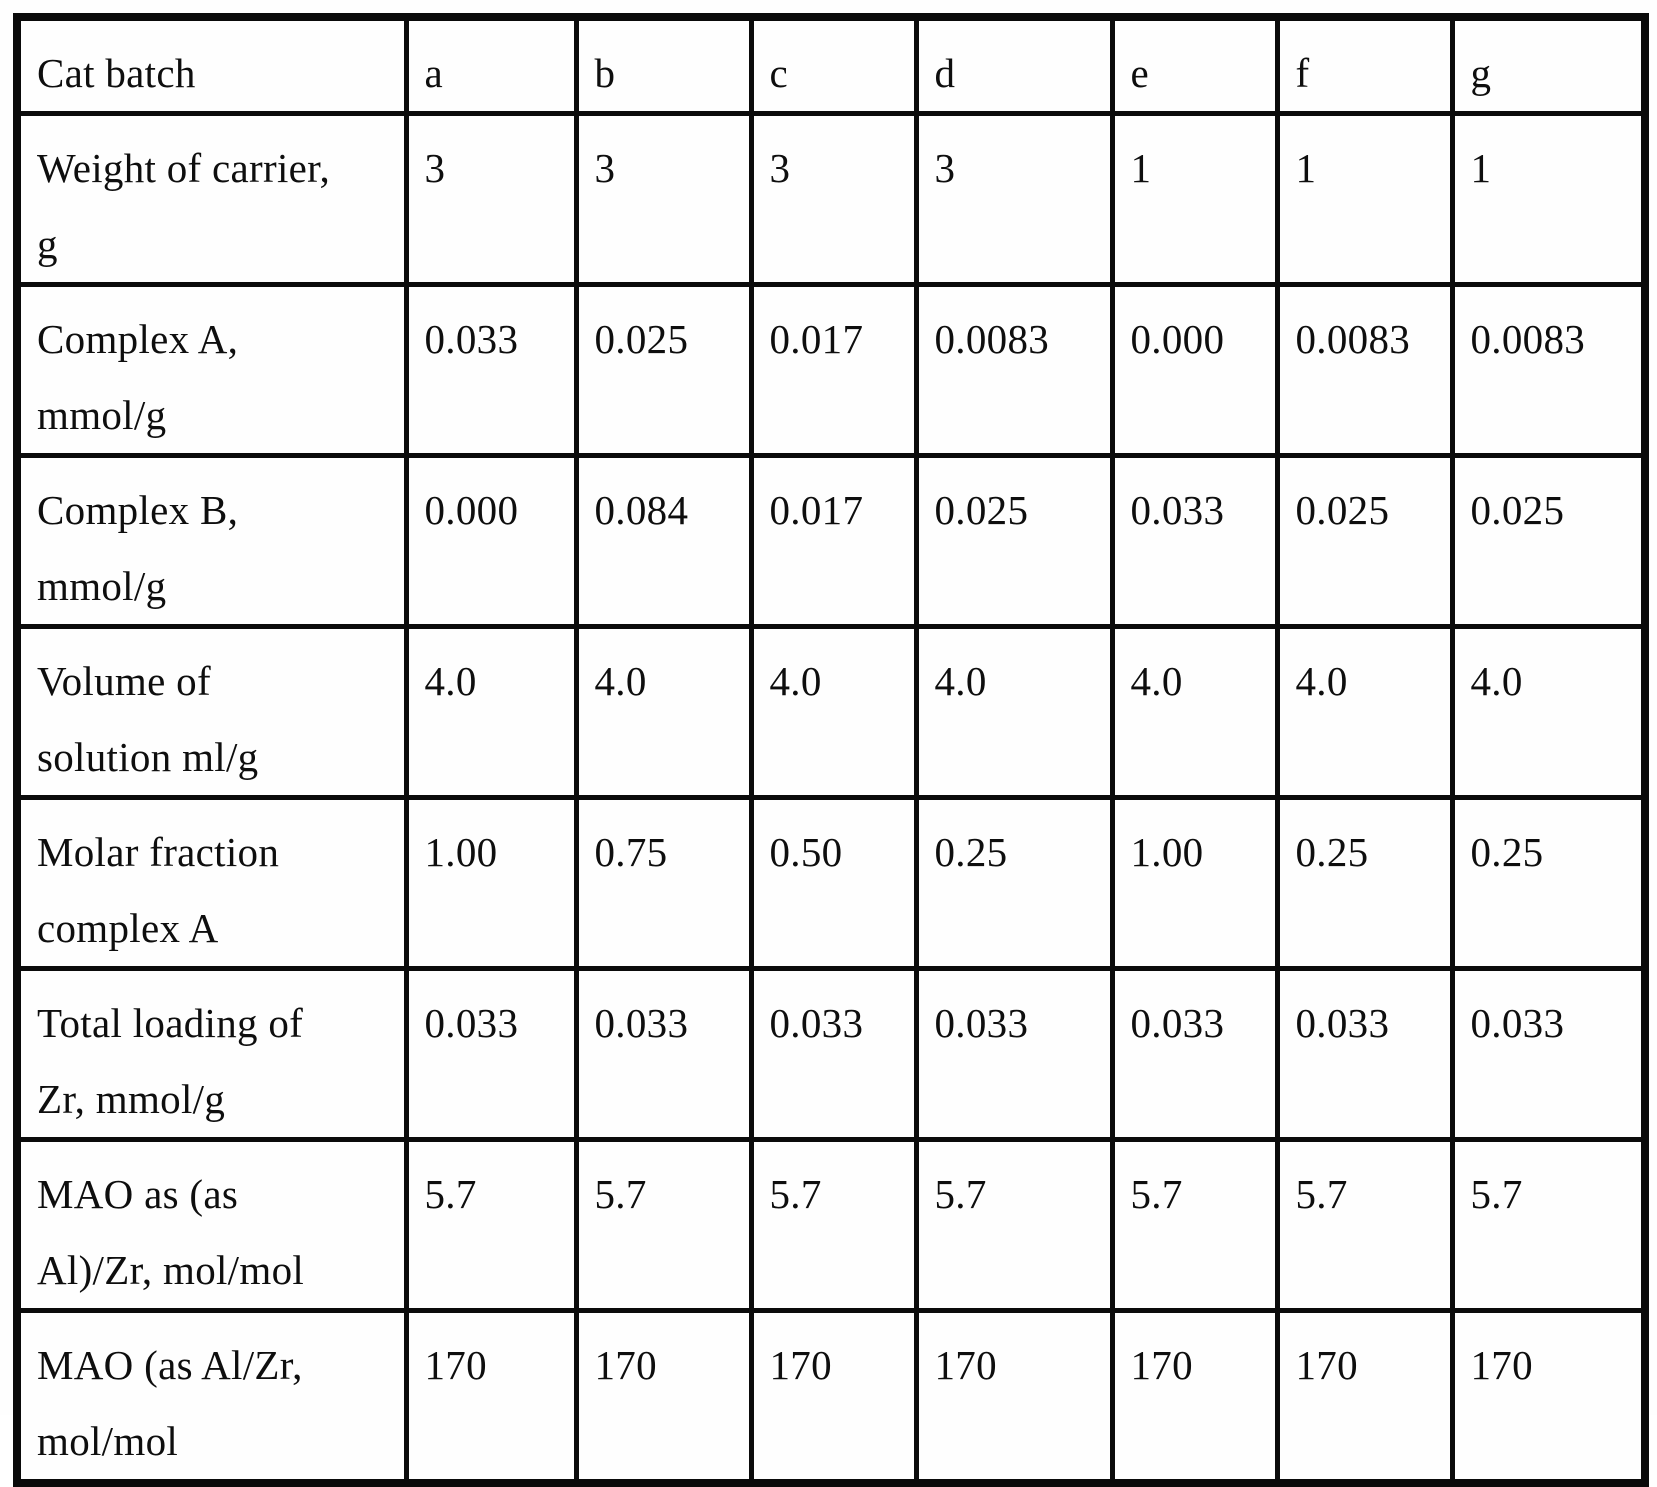 Image resolution: width=1657 pixels, height=1487 pixels. What do you see at coordinates (211, 883) in the screenshot?
I see `row-label-cell: Molar fraction complex A` at bounding box center [211, 883].